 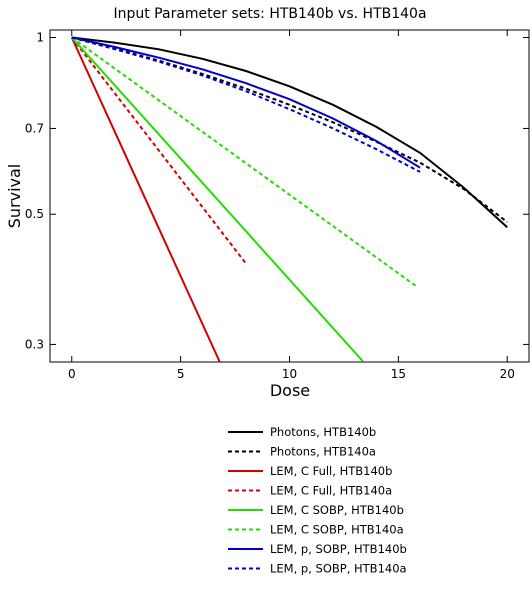 What do you see at coordinates (290, 390) in the screenshot?
I see `x-axis-label: Dose` at bounding box center [290, 390].